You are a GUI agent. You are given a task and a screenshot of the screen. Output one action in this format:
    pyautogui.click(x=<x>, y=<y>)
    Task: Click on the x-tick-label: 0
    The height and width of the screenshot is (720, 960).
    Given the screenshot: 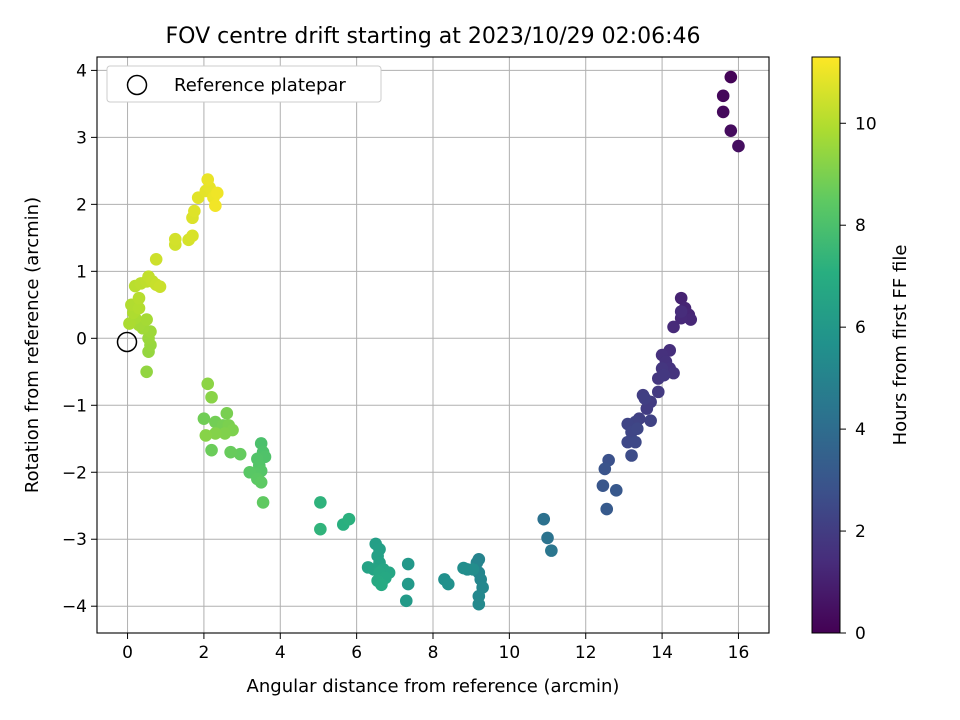 What is the action you would take?
    pyautogui.click(x=127, y=653)
    